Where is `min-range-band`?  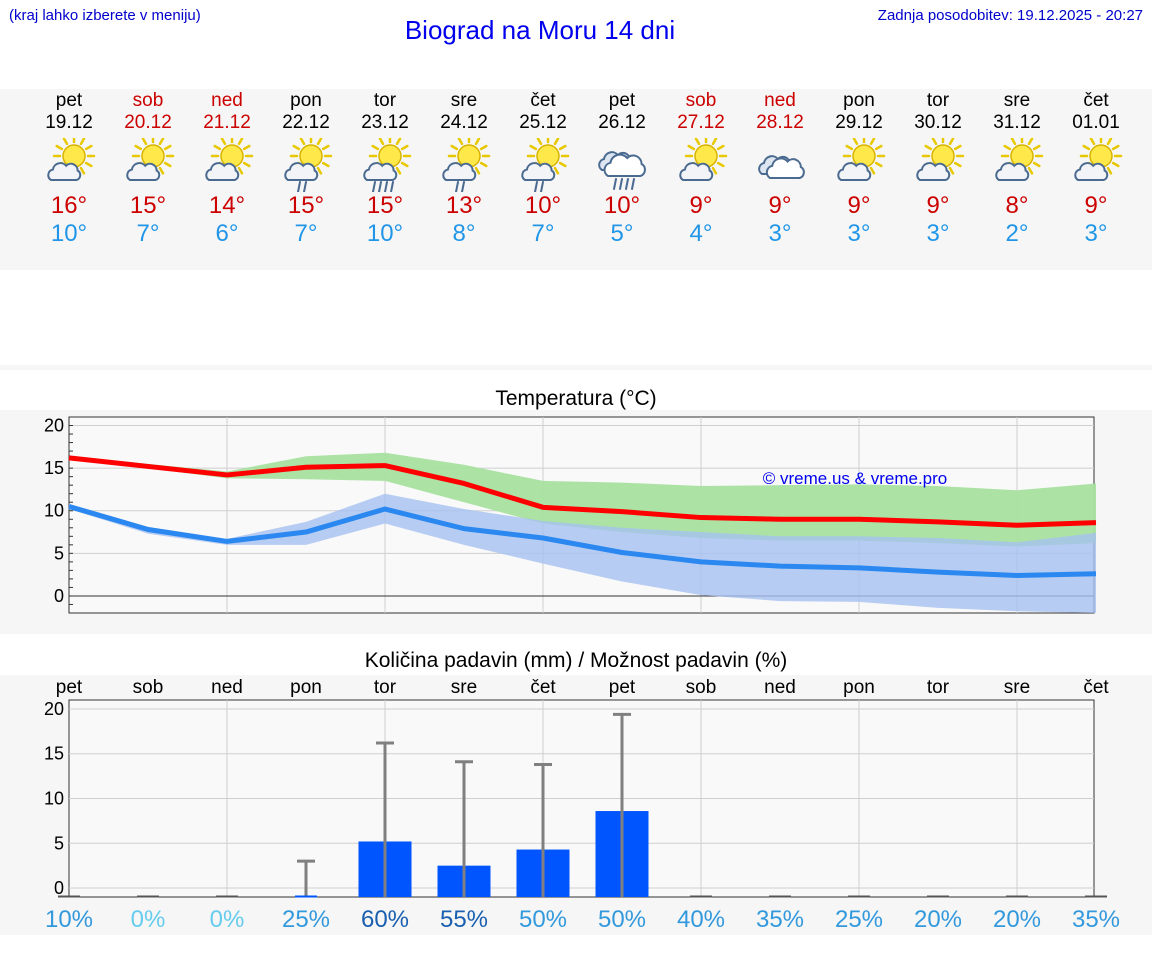 min-range-band is located at coordinates (582, 553).